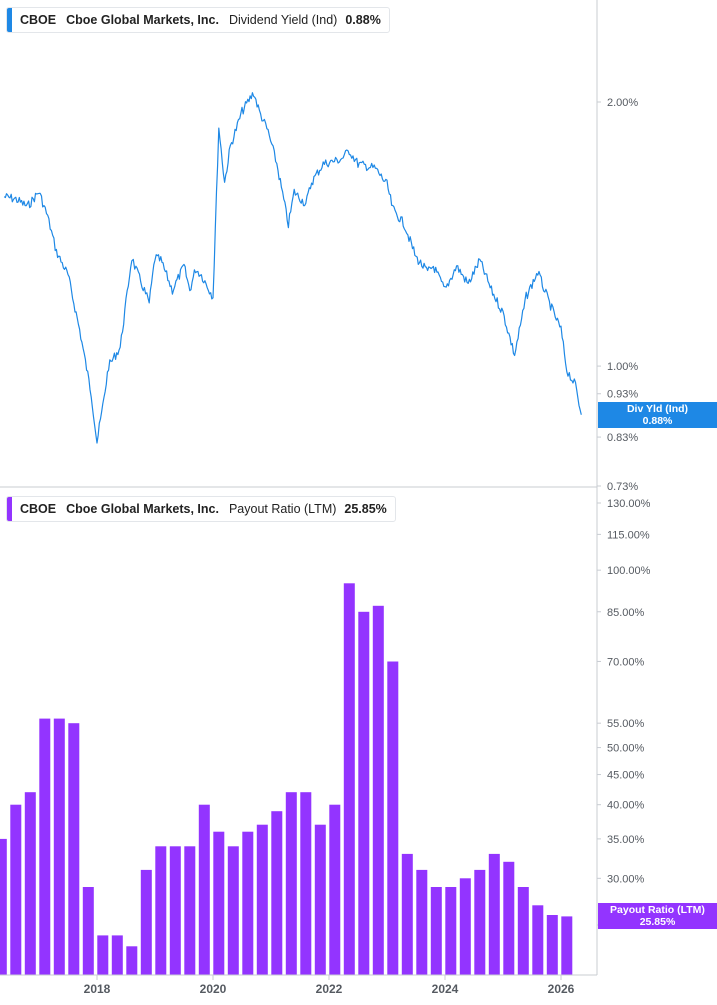 The width and height of the screenshot is (717, 1005). I want to click on x-tick-label: 2024, so click(445, 989).